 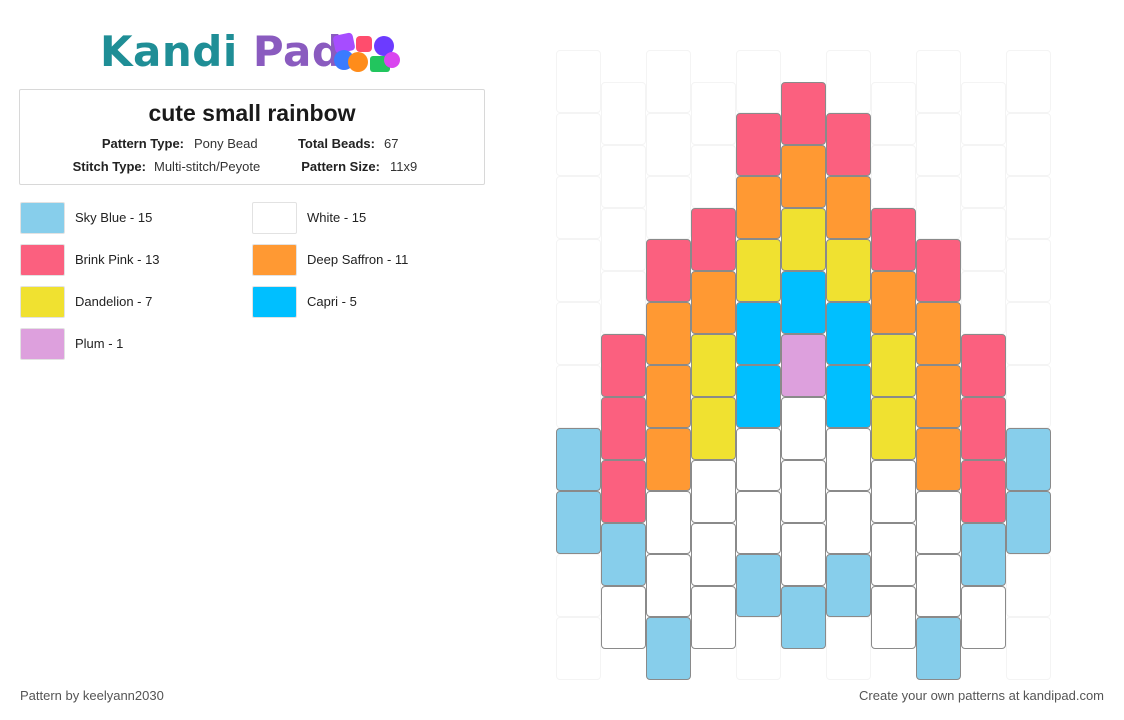 I want to click on kandipad-promo-link: Create your own patterns at kandipad.com, so click(x=981, y=695).